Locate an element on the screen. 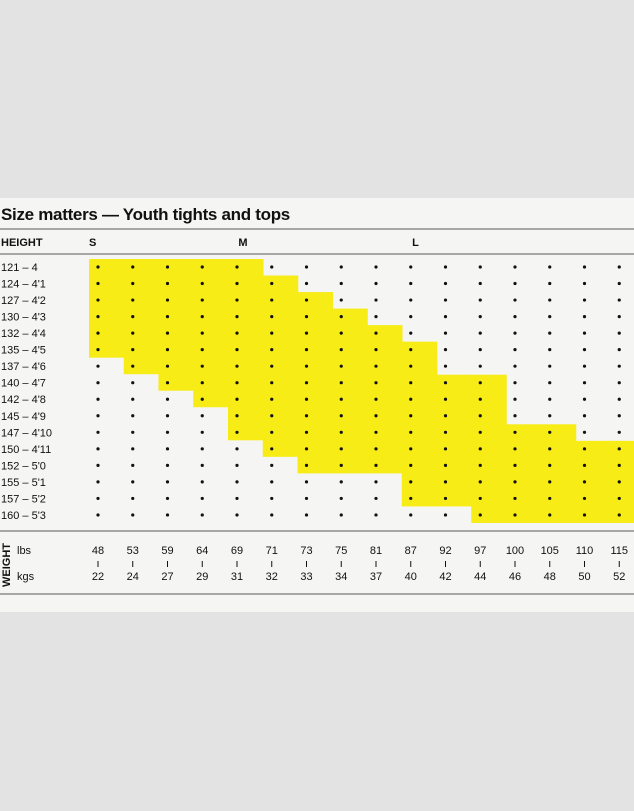 The height and width of the screenshot is (811, 634). kgs-unit-label: kgs is located at coordinates (26, 577).